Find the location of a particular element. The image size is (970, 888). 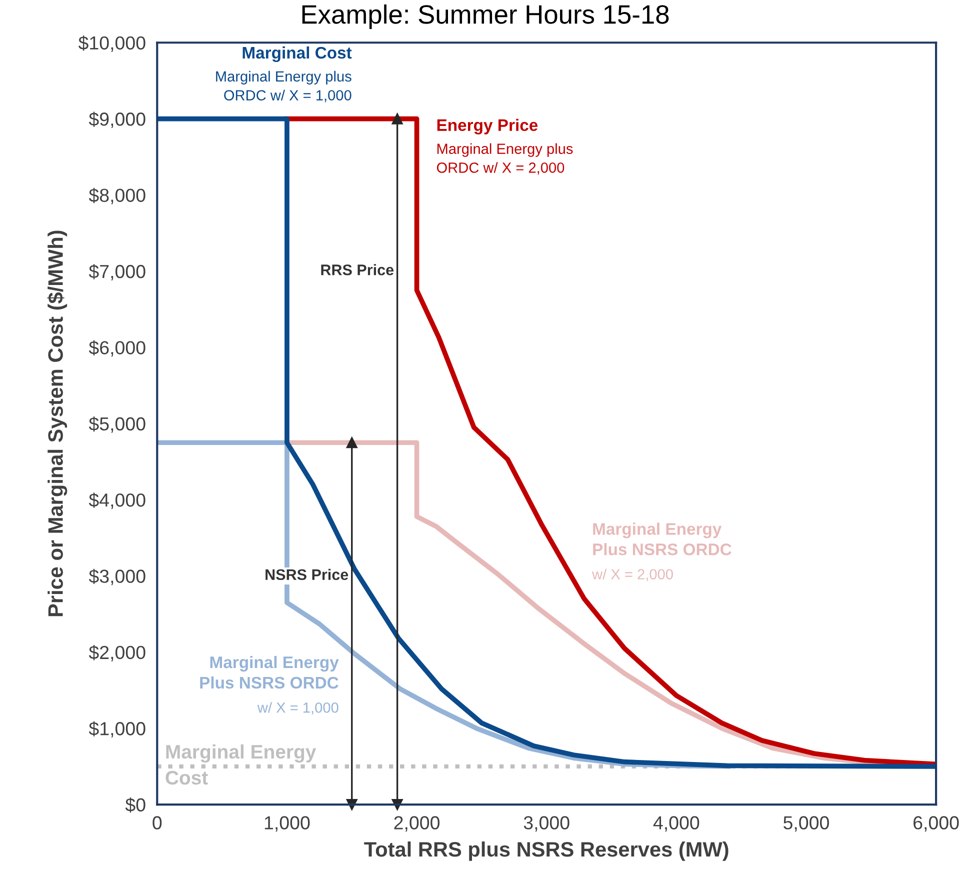

series-label: Marginal Energy Plus NSRS ORDC is located at coordinates (269, 672).